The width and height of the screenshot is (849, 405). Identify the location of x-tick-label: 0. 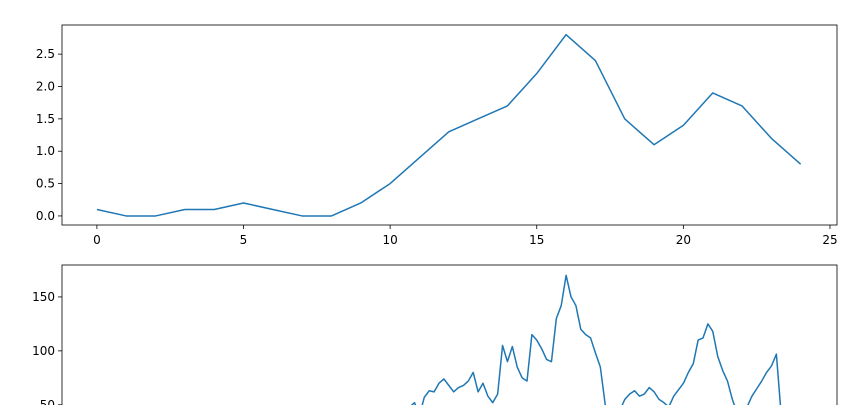
(97, 240).